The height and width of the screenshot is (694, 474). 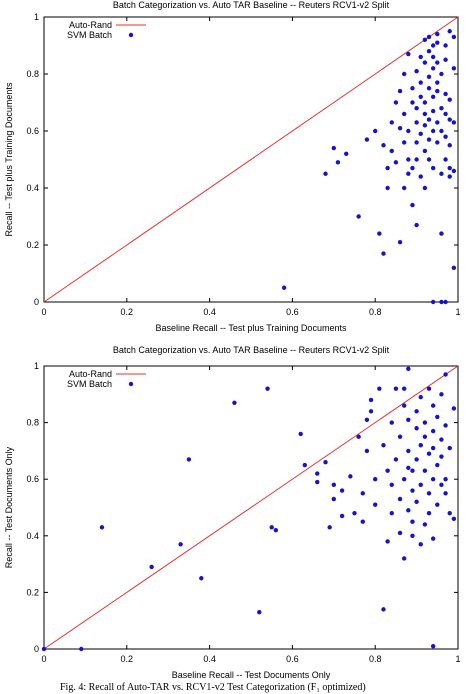 I want to click on y-tick-label: 0, so click(x=36, y=649).